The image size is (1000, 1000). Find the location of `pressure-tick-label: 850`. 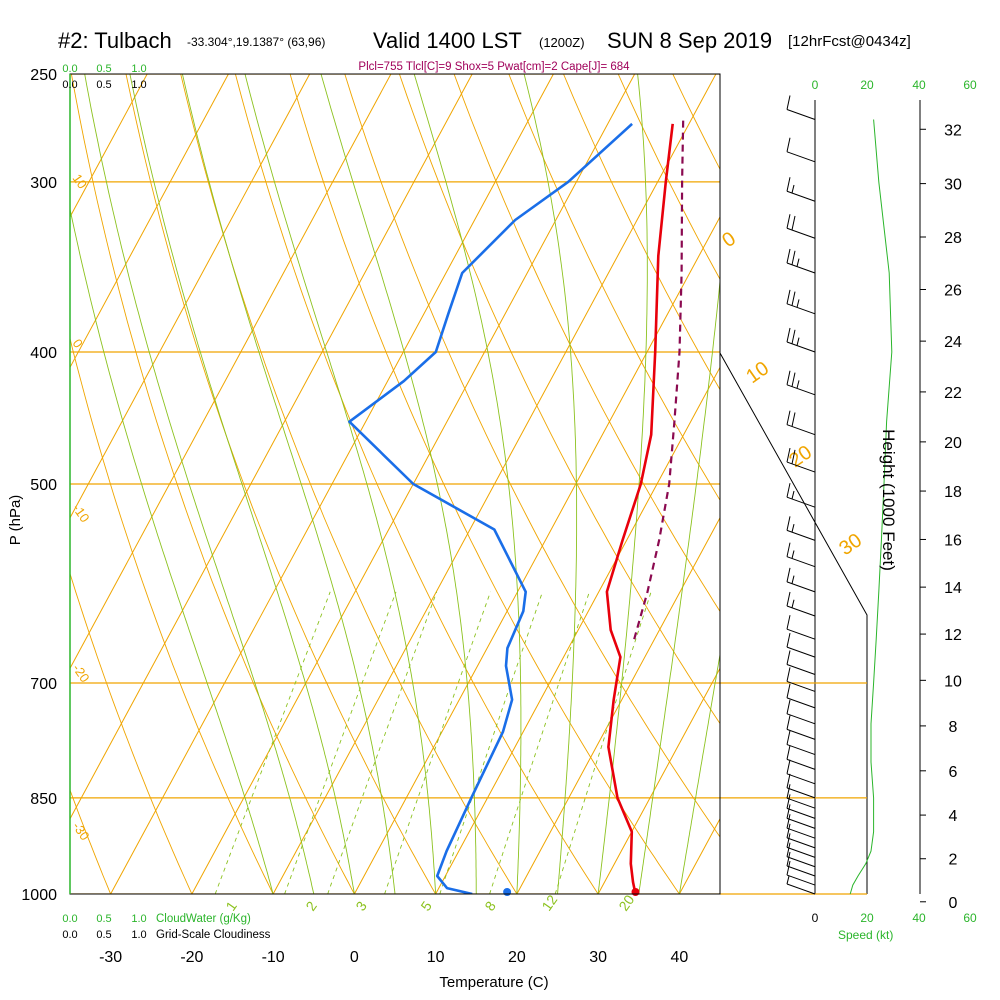

pressure-tick-label: 850 is located at coordinates (43, 799).